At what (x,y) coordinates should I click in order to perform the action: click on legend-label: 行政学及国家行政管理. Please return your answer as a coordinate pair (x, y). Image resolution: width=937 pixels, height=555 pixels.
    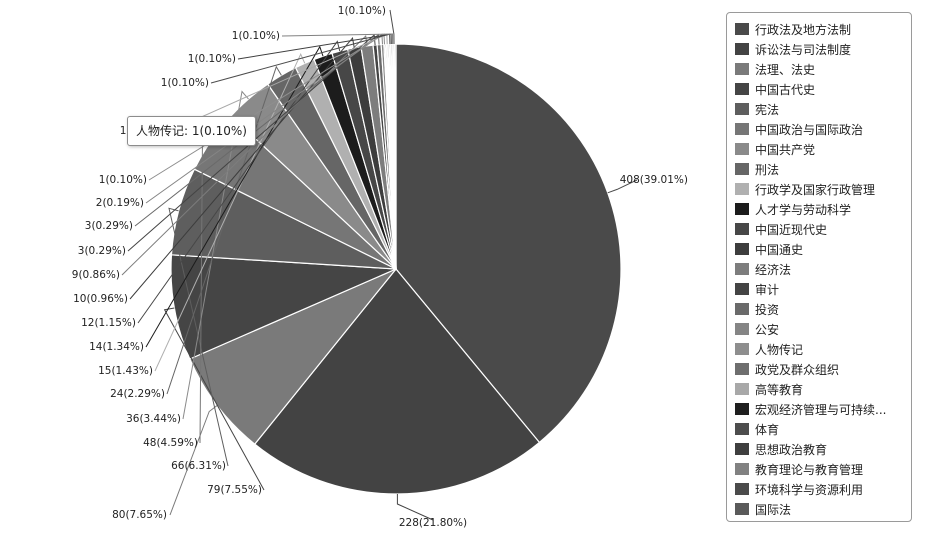
    Looking at the image, I should click on (815, 189).